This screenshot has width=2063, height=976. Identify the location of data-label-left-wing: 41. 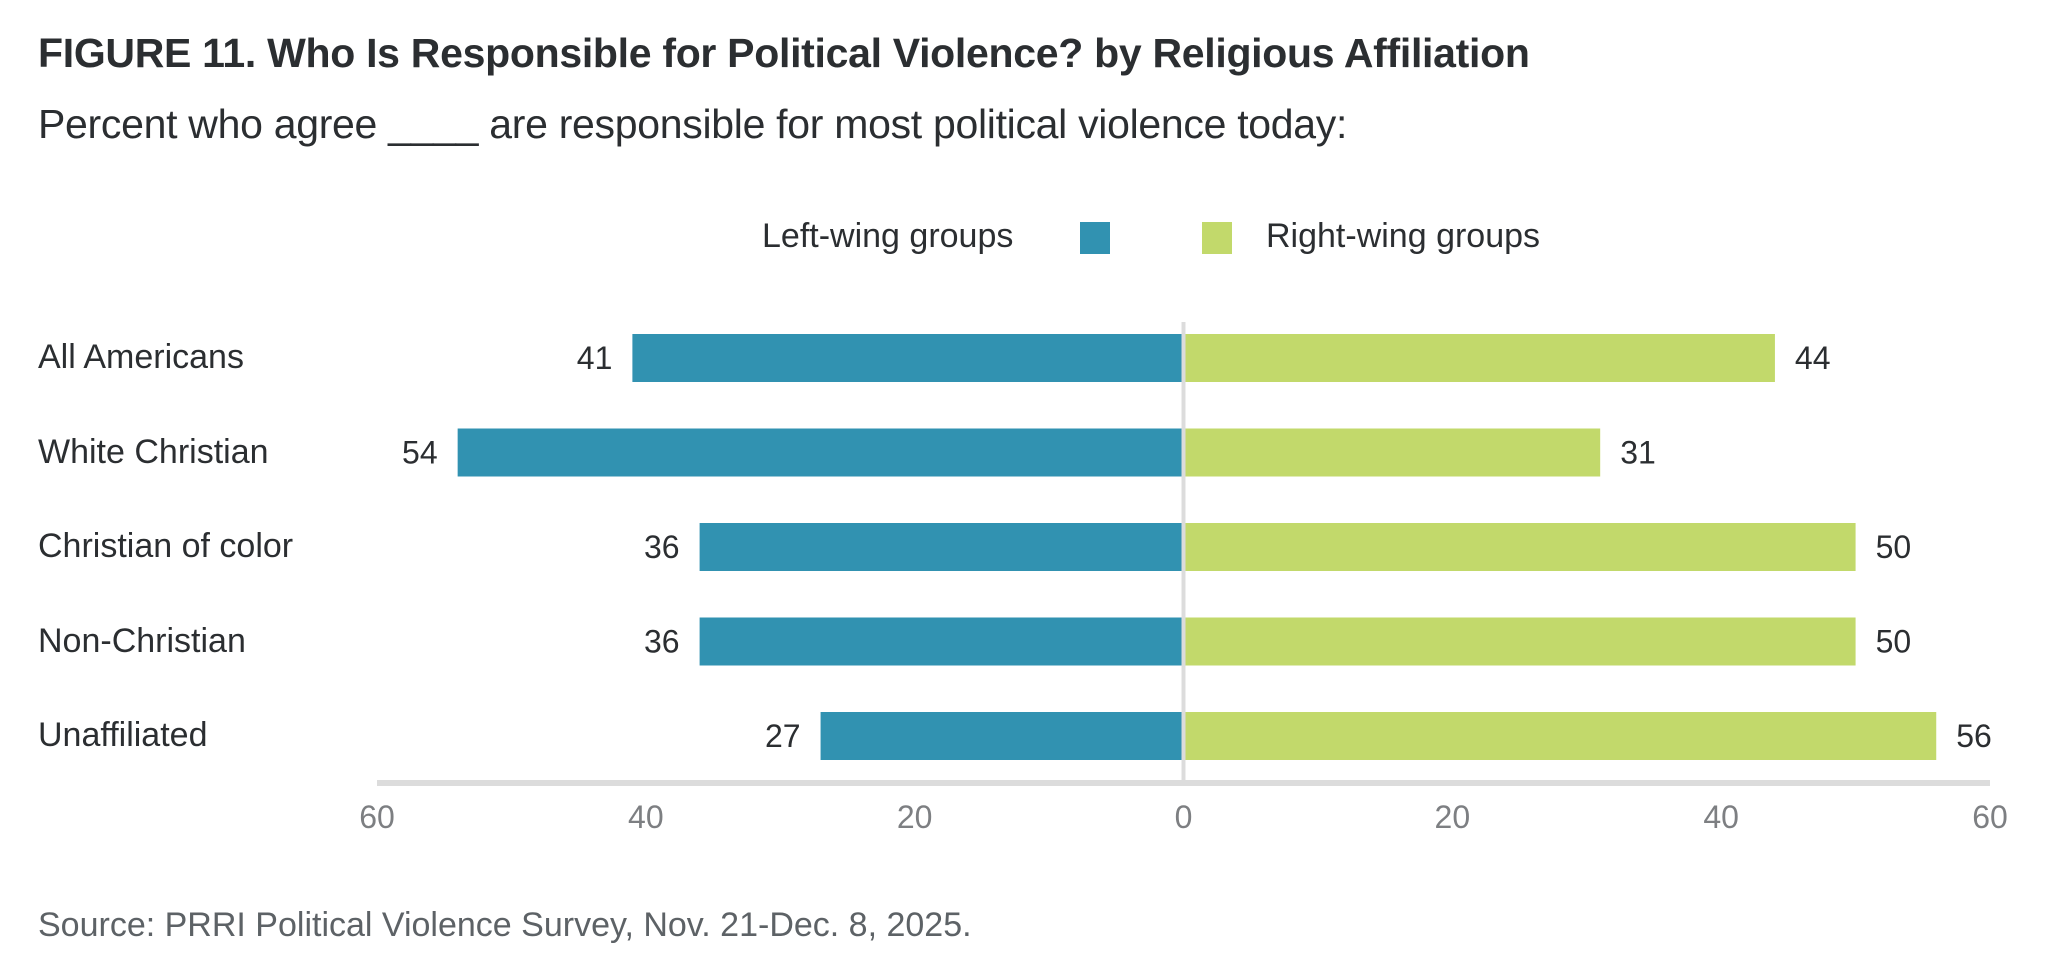
(595, 358).